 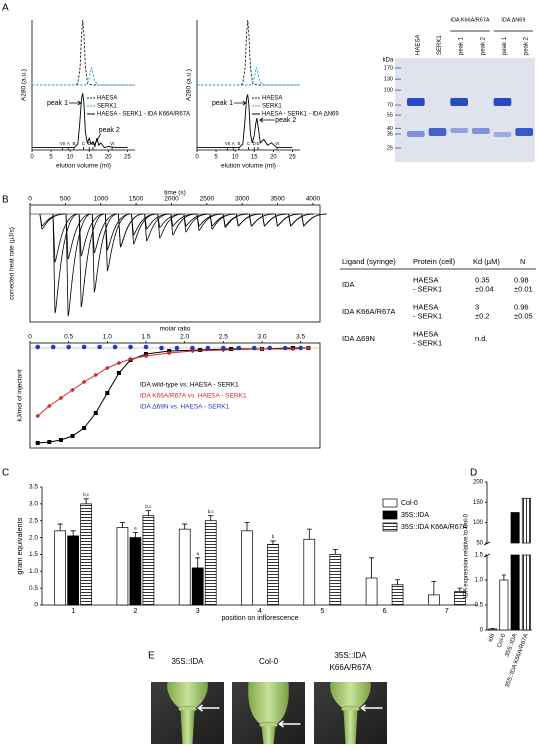 I want to click on x-tick-label: 2.5, so click(x=223, y=337).